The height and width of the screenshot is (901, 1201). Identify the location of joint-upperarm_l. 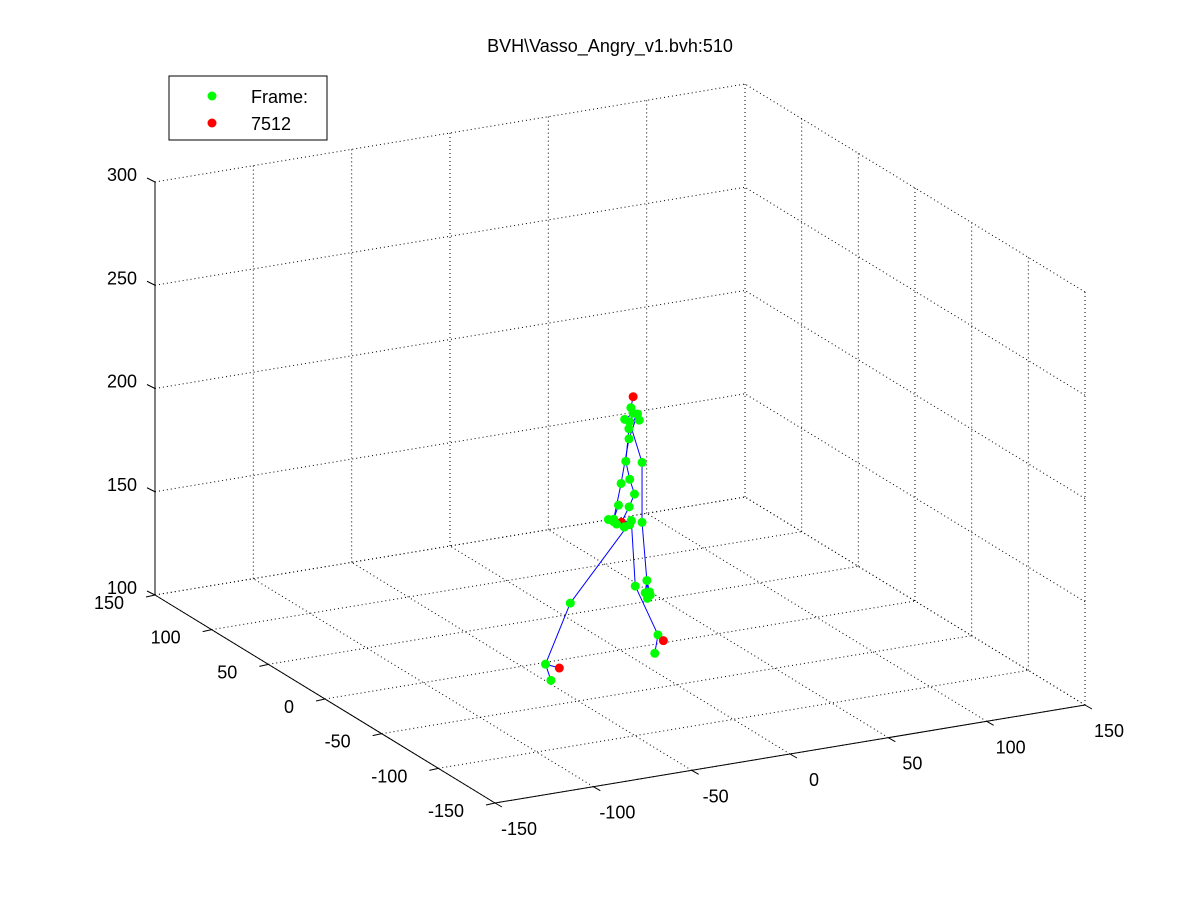
(642, 462).